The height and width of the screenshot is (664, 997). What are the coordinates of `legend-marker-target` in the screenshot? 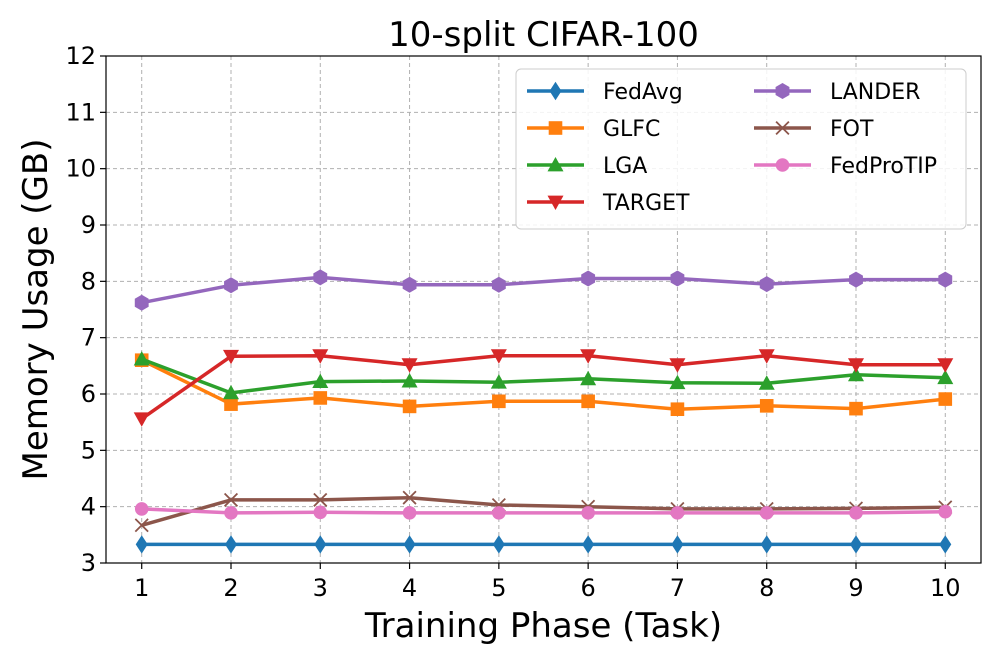 It's located at (555, 202).